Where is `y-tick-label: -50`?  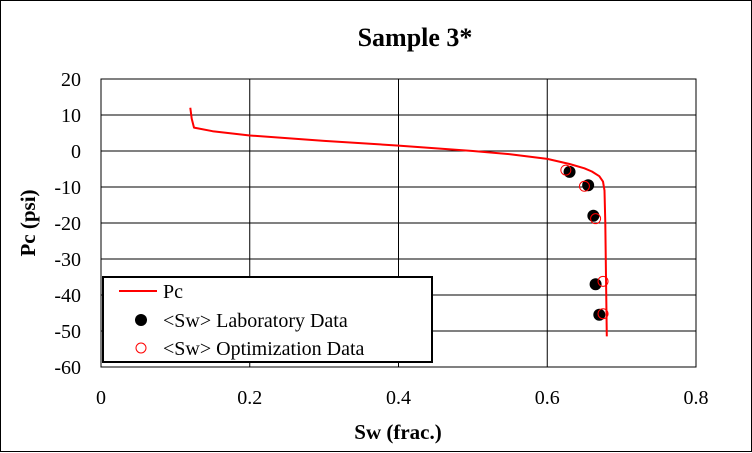
y-tick-label: -50 is located at coordinates (67, 332).